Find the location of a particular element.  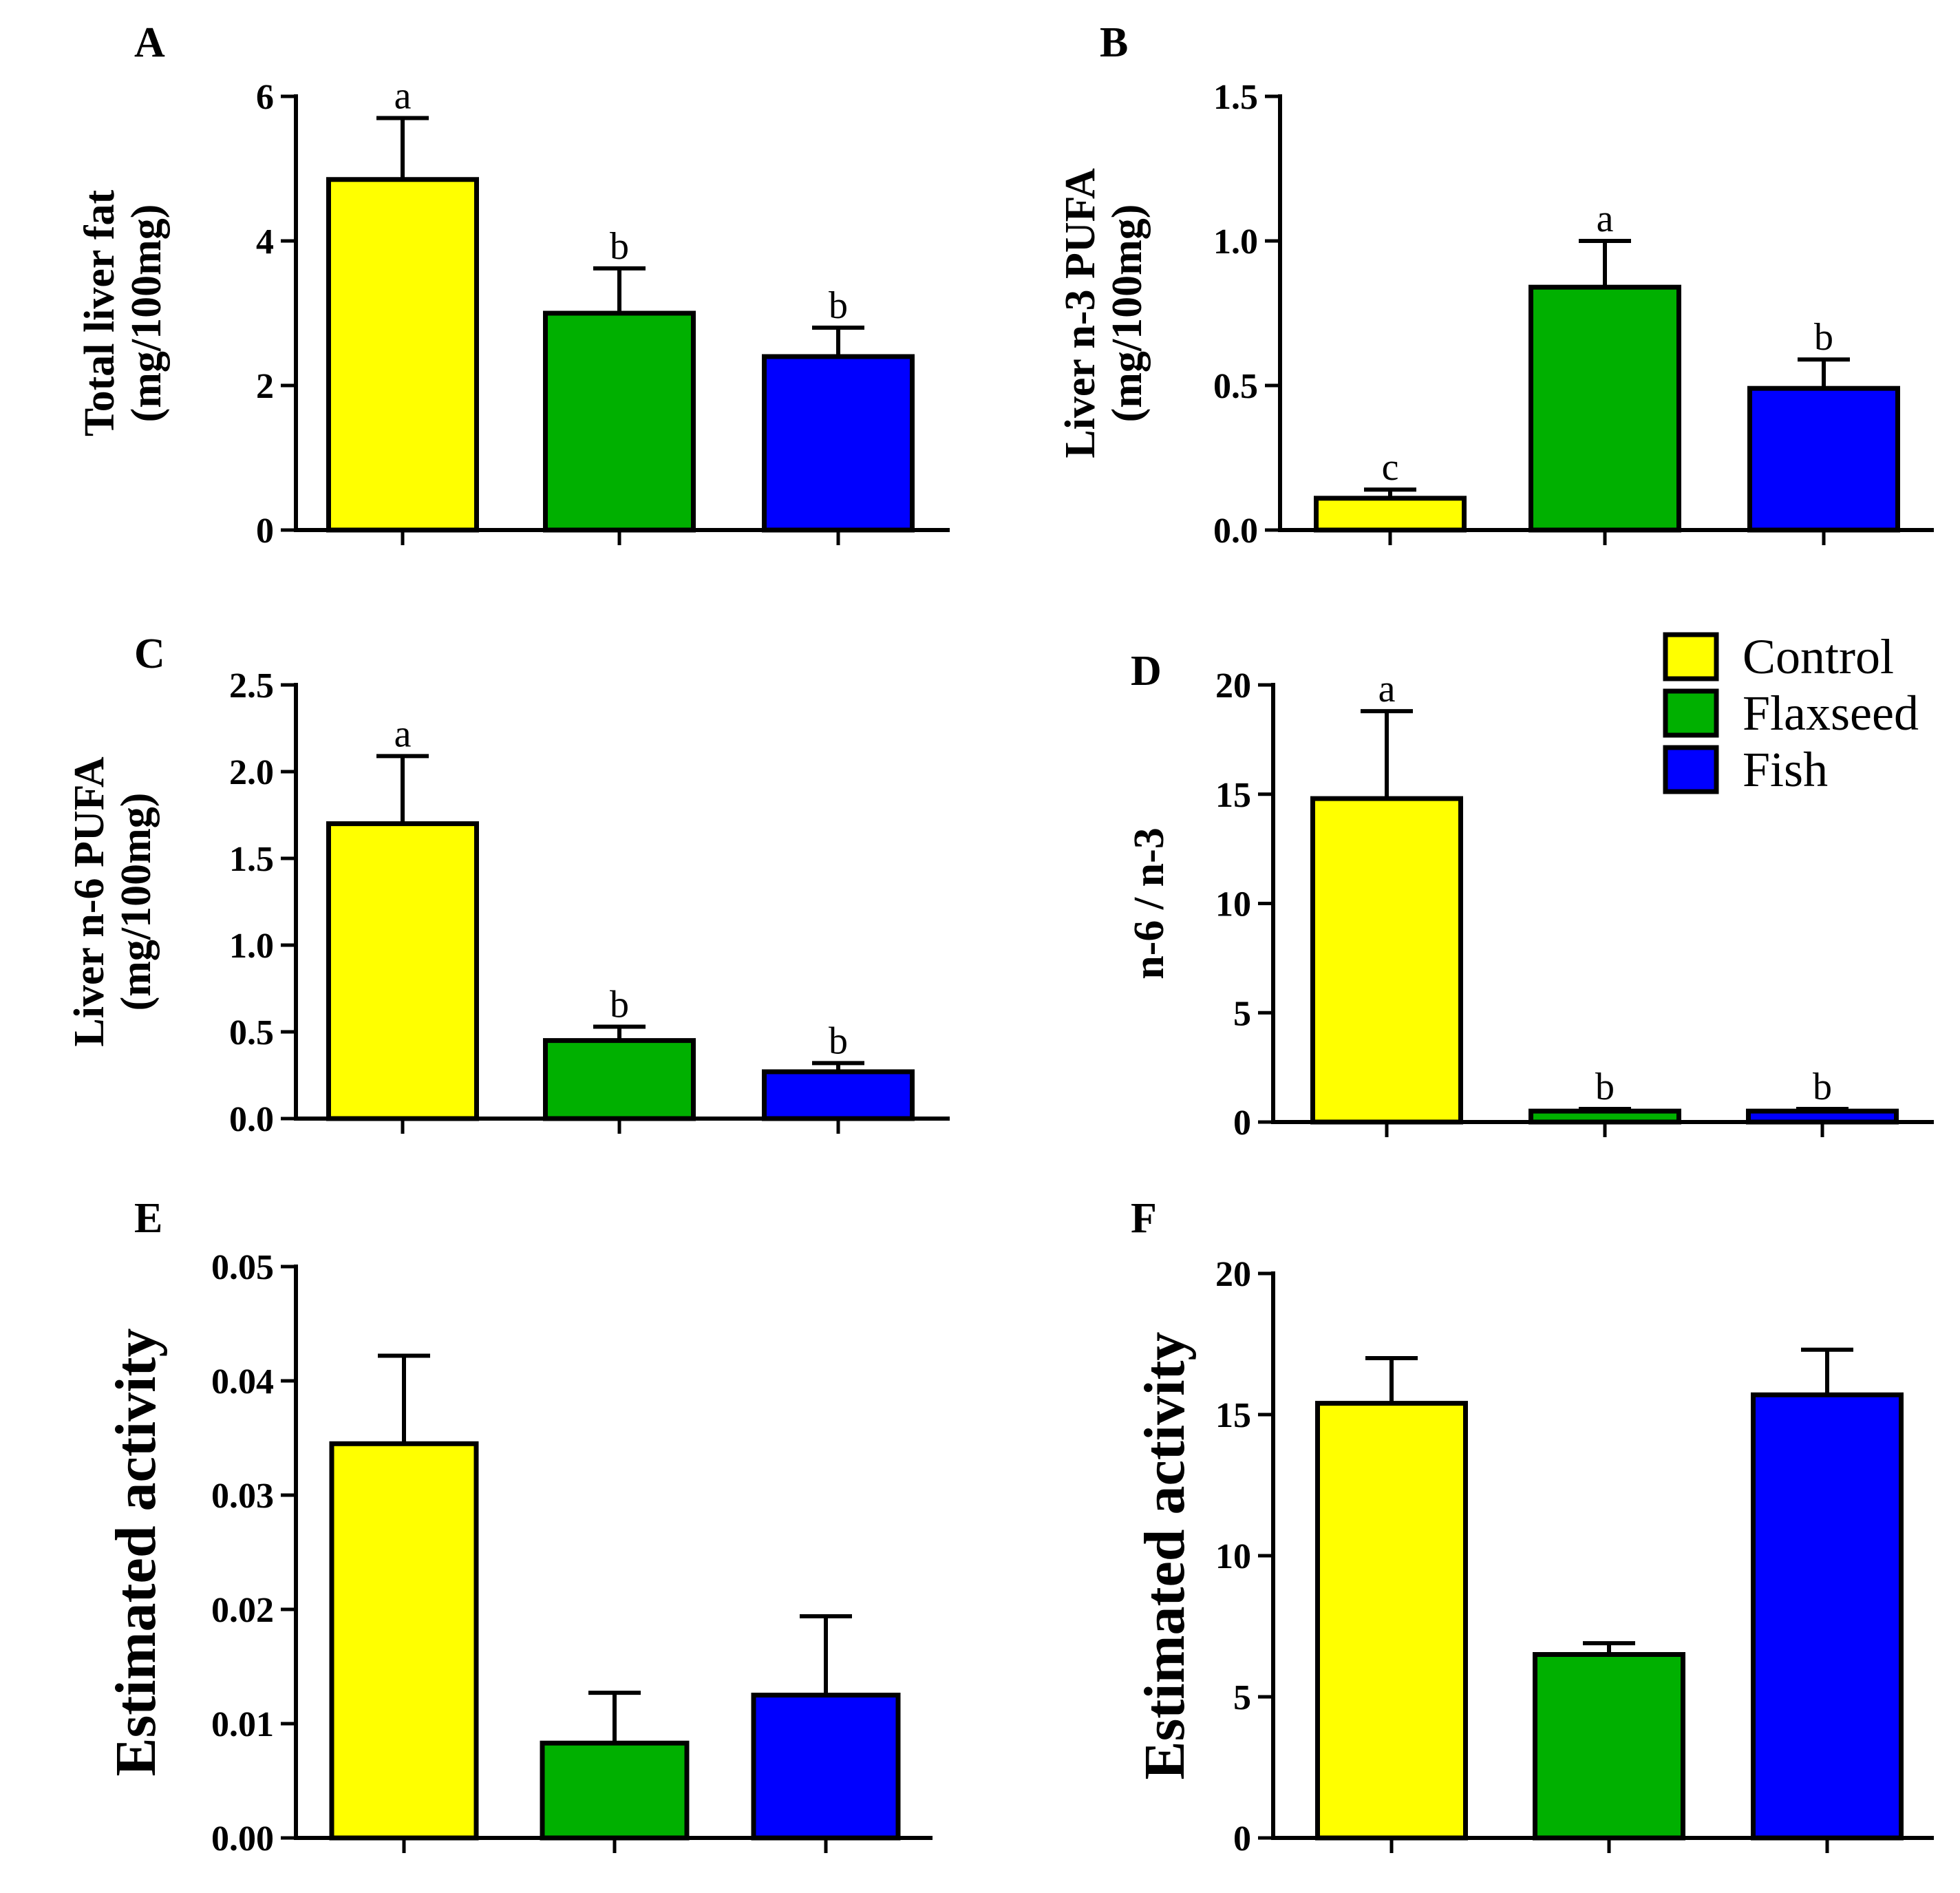

y-tick-label: 0.00 is located at coordinates (242, 1839).